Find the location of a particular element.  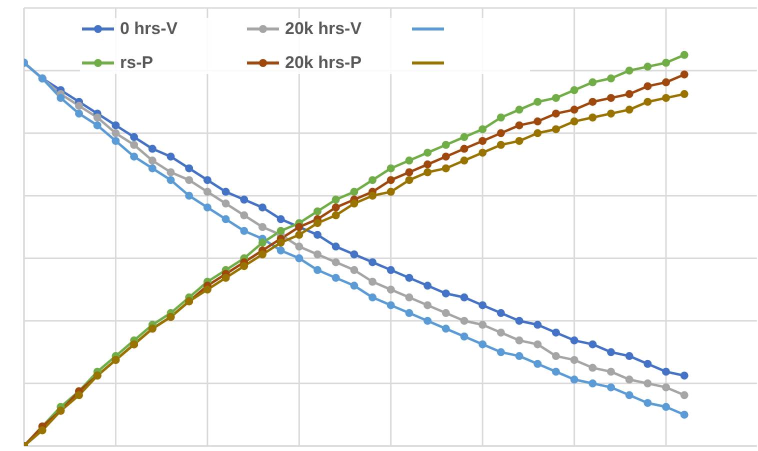

legend-label: 20k hrs-P is located at coordinates (323, 63).